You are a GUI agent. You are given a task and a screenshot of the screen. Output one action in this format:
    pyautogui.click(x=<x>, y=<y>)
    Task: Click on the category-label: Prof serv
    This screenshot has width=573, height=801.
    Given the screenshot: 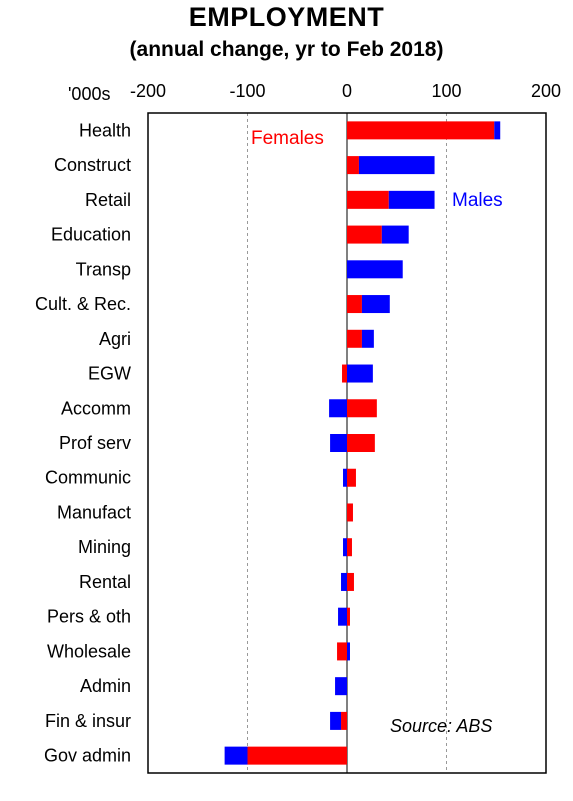 What is the action you would take?
    pyautogui.click(x=95, y=443)
    